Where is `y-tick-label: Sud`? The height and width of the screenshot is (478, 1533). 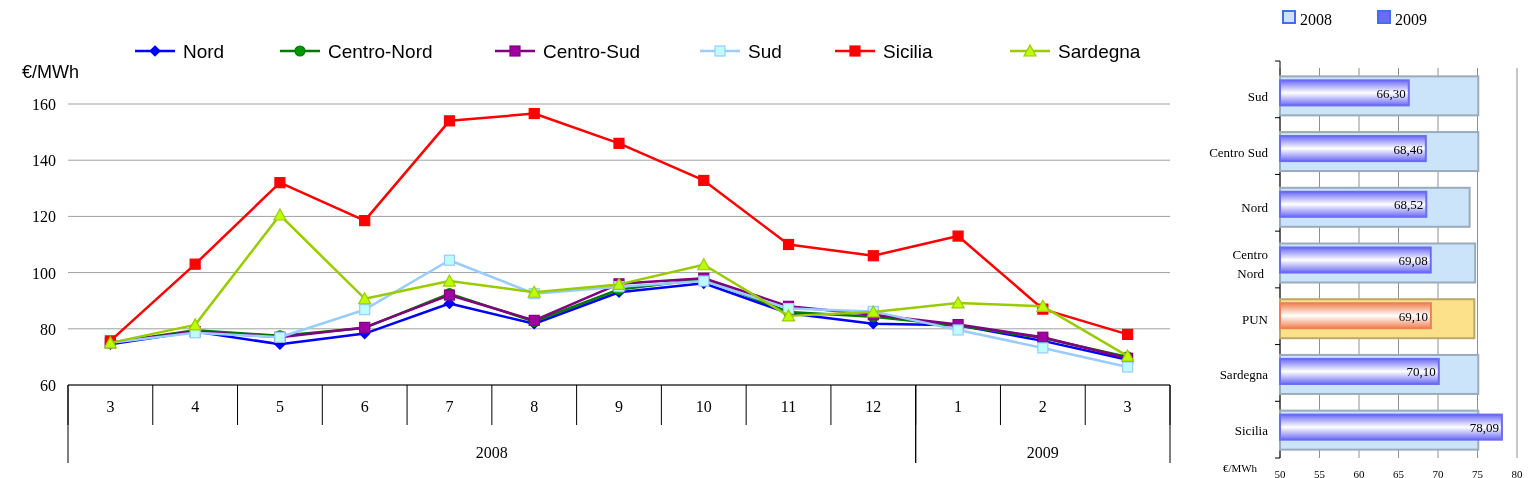 y-tick-label: Sud is located at coordinates (1258, 96).